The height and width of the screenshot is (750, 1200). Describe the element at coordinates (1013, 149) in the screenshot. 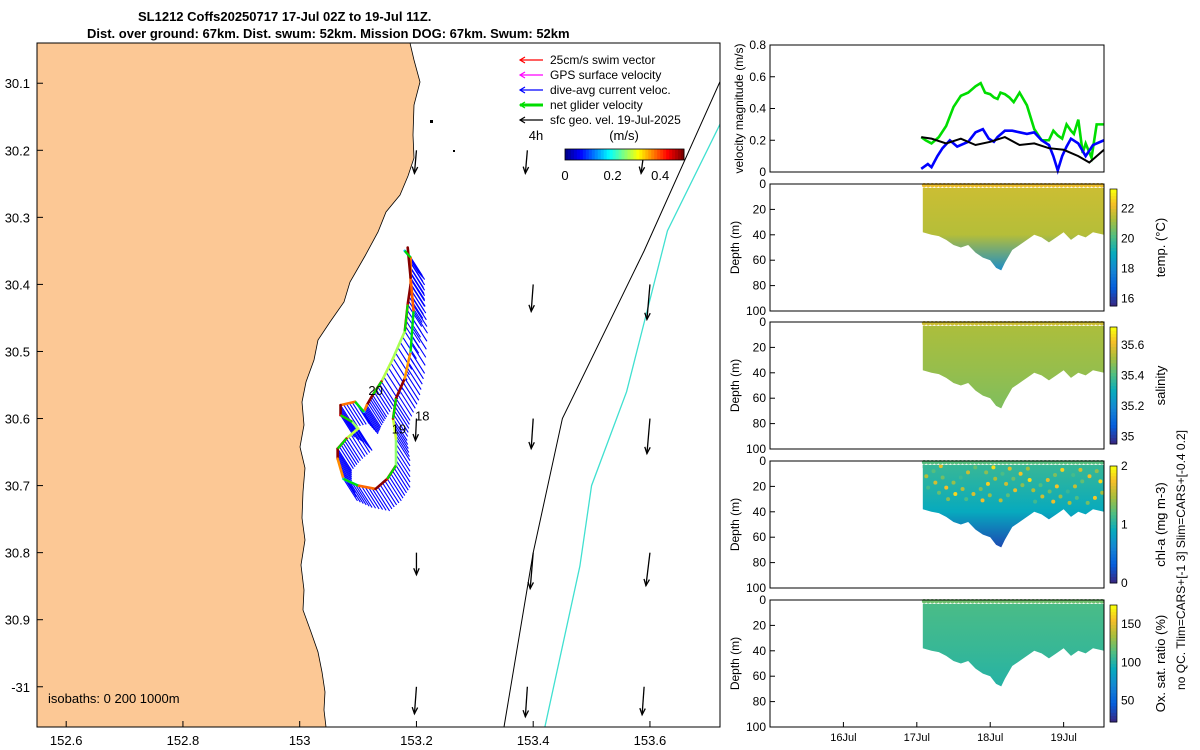

I see `velocity-series-line` at that location.